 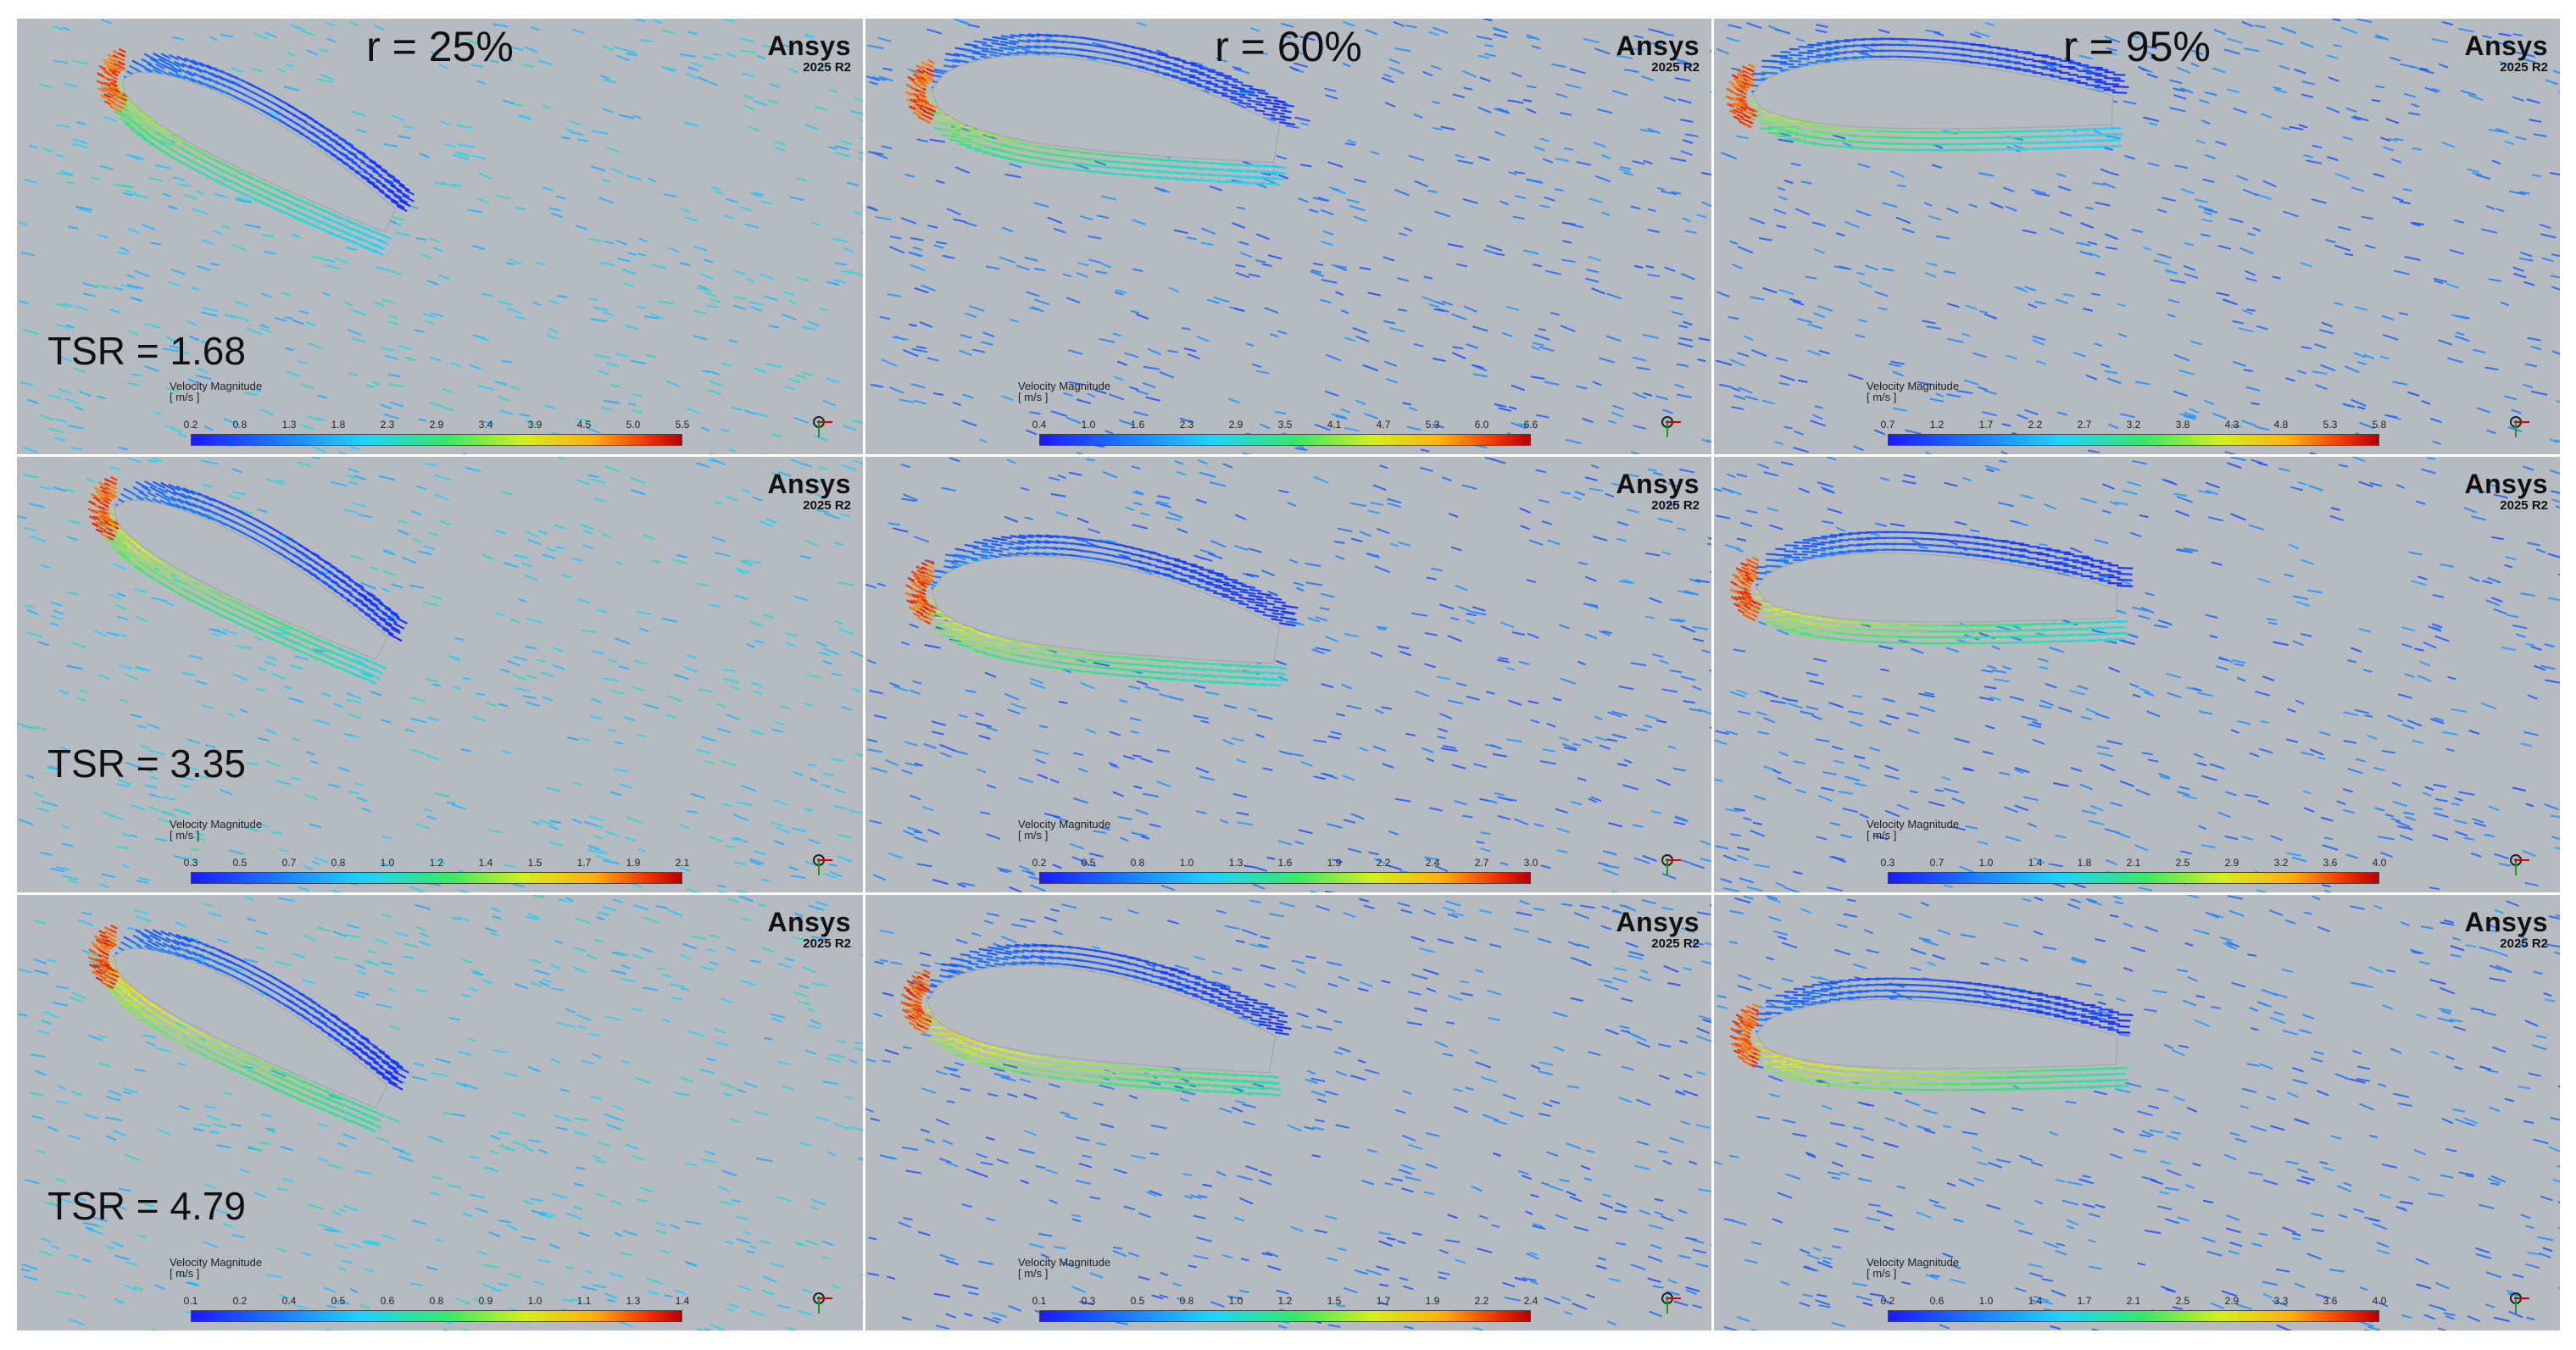 What do you see at coordinates (584, 1301) in the screenshot?
I see `colorbar-tick-label: 1.1` at bounding box center [584, 1301].